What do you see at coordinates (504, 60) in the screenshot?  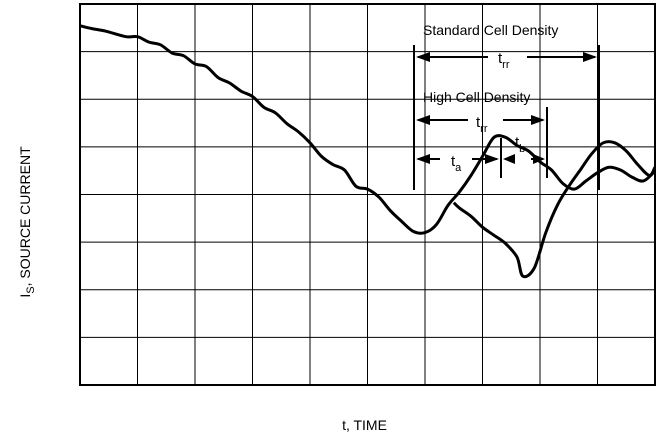 I see `standard-trr-label: trr` at bounding box center [504, 60].